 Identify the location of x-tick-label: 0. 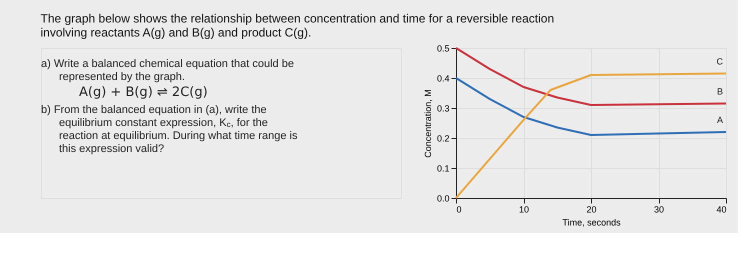
(459, 209).